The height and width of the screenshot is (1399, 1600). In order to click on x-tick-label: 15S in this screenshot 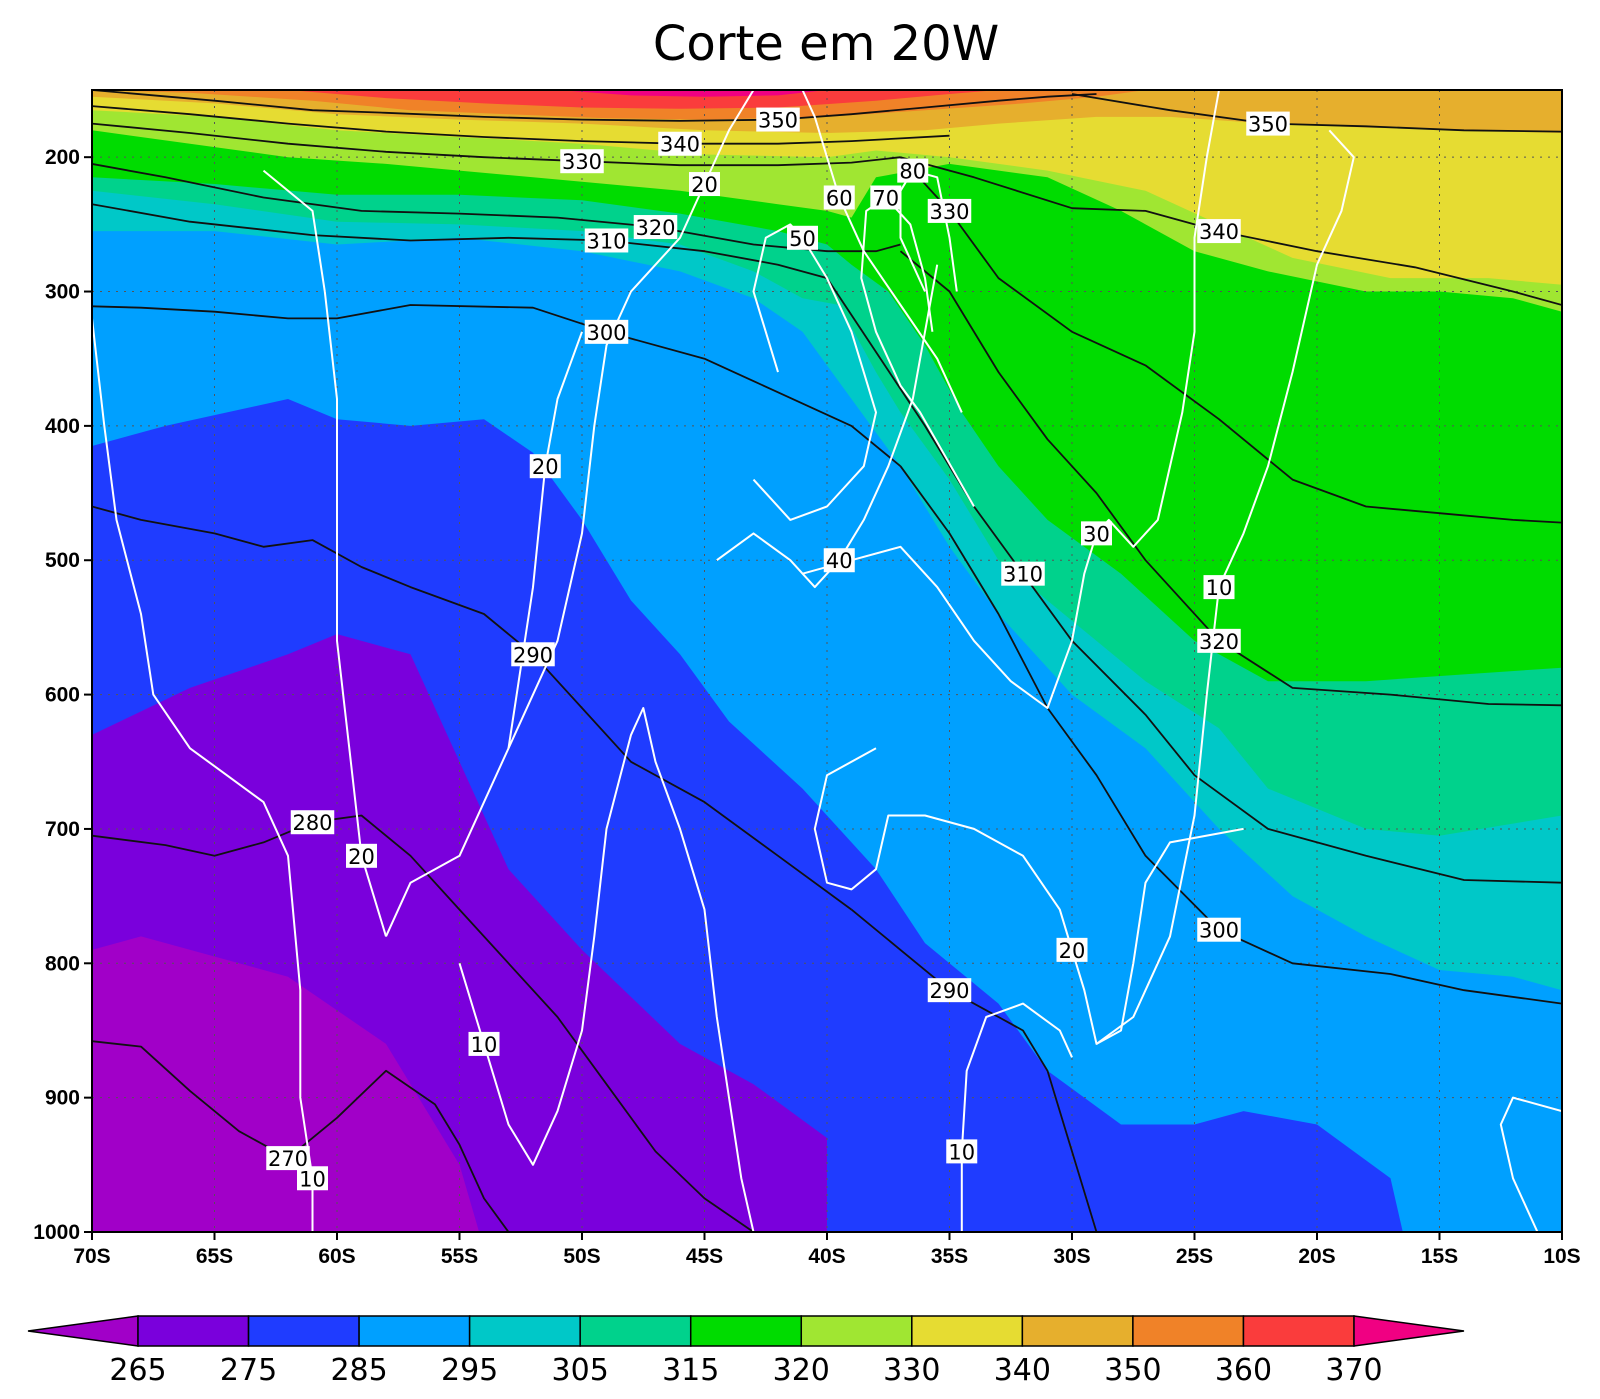, I will do `click(1439, 1256)`.